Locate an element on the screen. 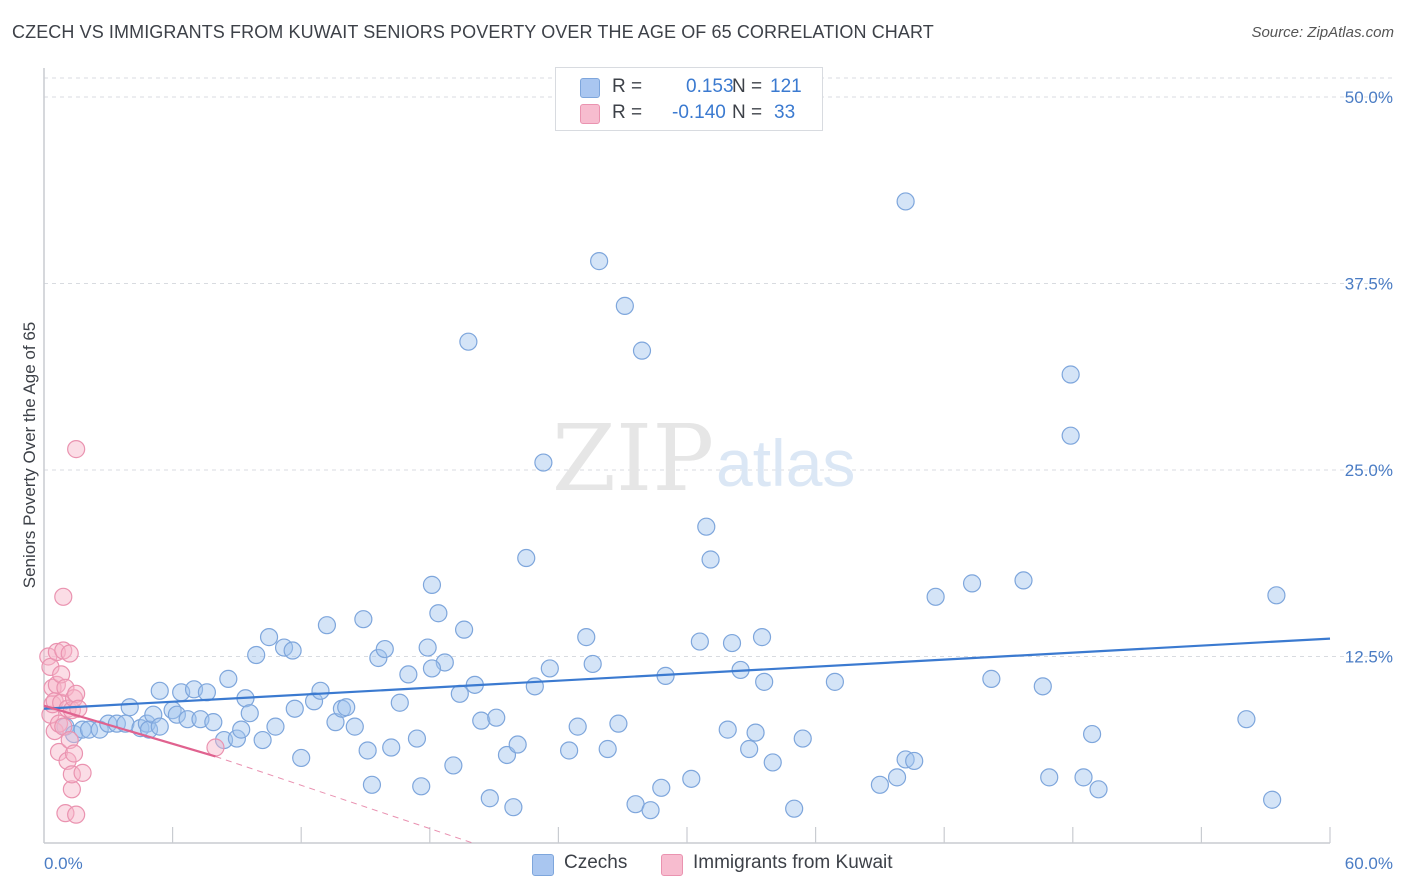 The image size is (1406, 892). y-tick-label: 25.0% is located at coordinates (1369, 470).